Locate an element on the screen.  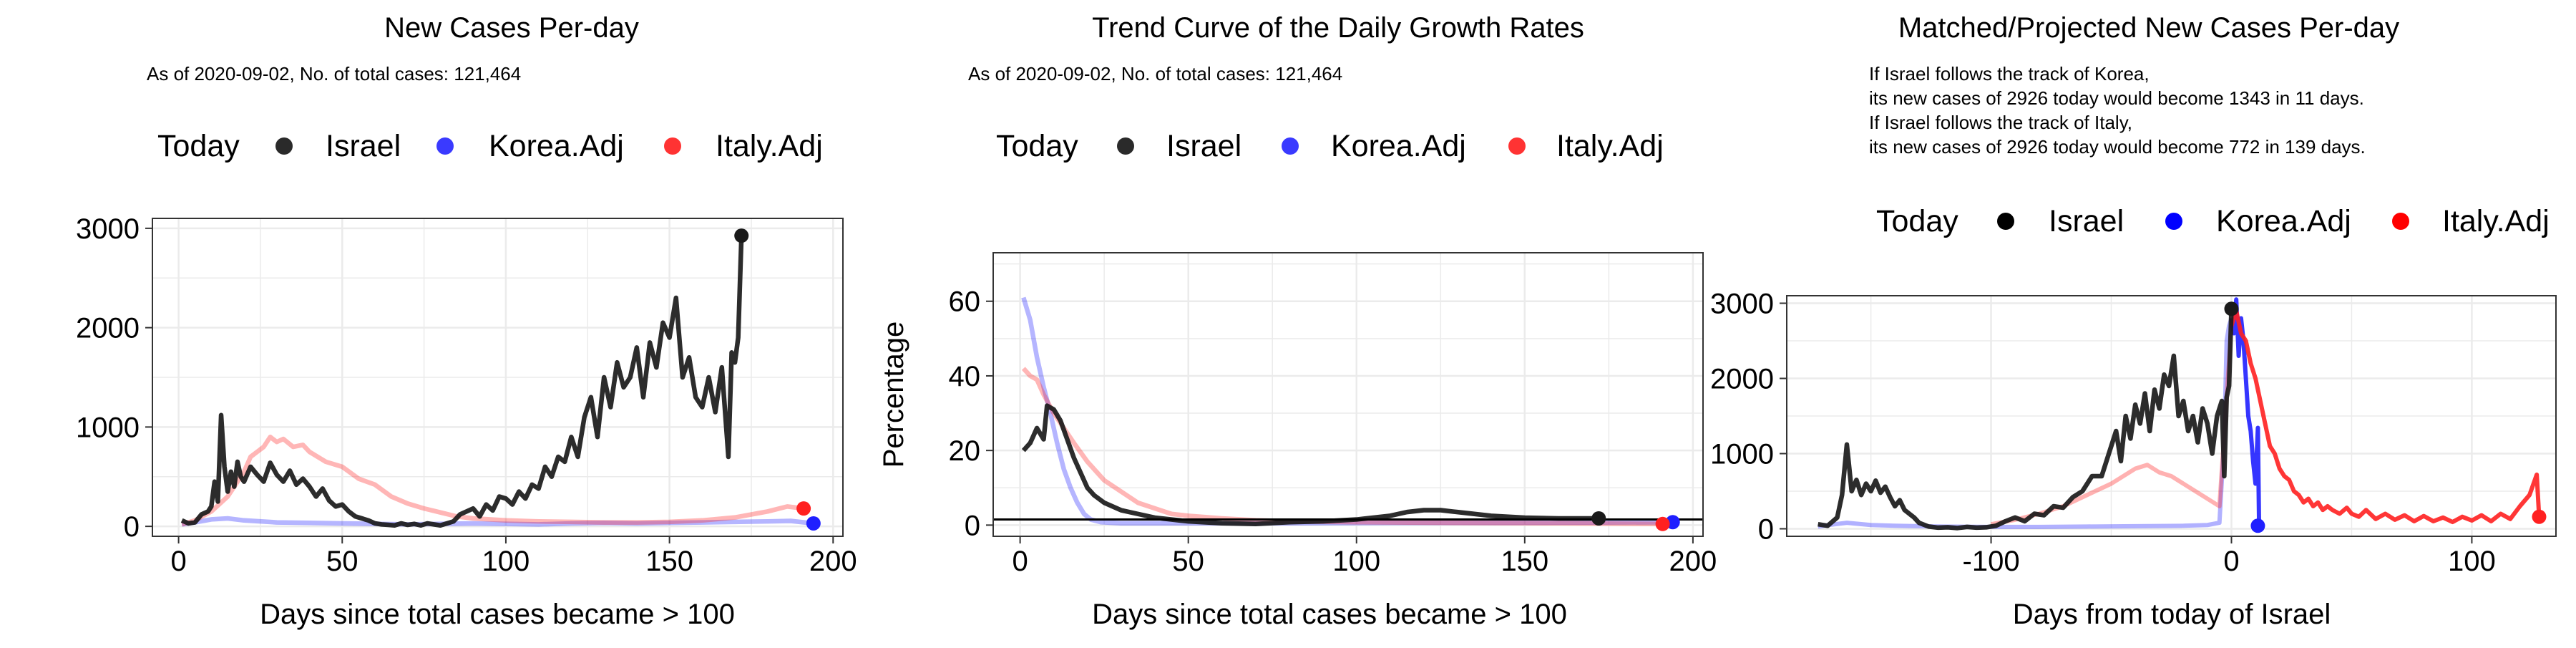
y-axis-title: Percentage is located at coordinates (894, 394).